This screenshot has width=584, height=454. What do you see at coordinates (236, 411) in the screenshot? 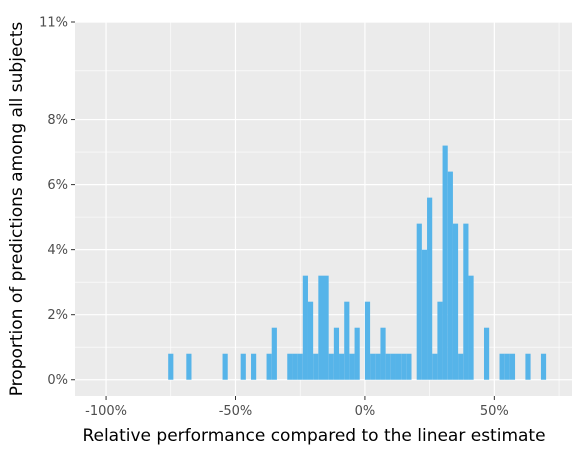
I see `x-tick-label: -50%` at bounding box center [236, 411].